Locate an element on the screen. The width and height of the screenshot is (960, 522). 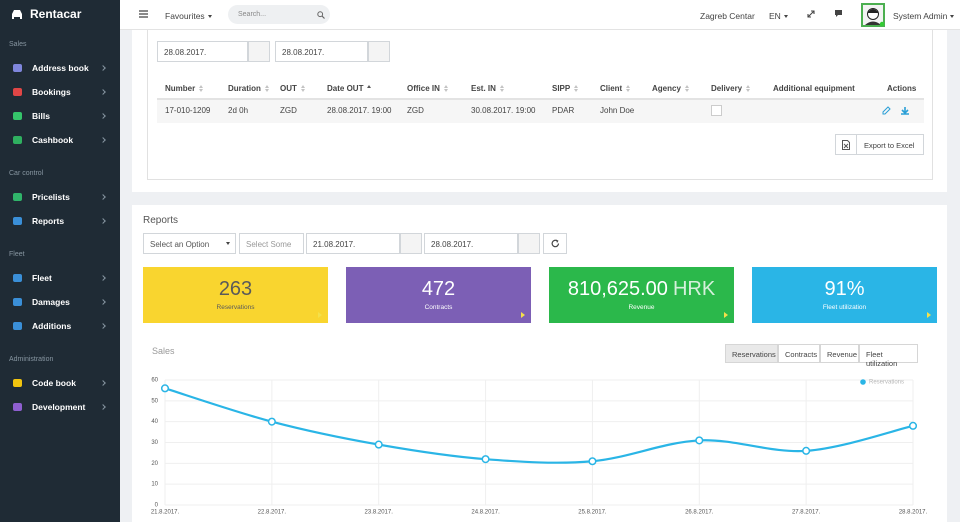
stat-number: 91% is located at coordinates (844, 289).